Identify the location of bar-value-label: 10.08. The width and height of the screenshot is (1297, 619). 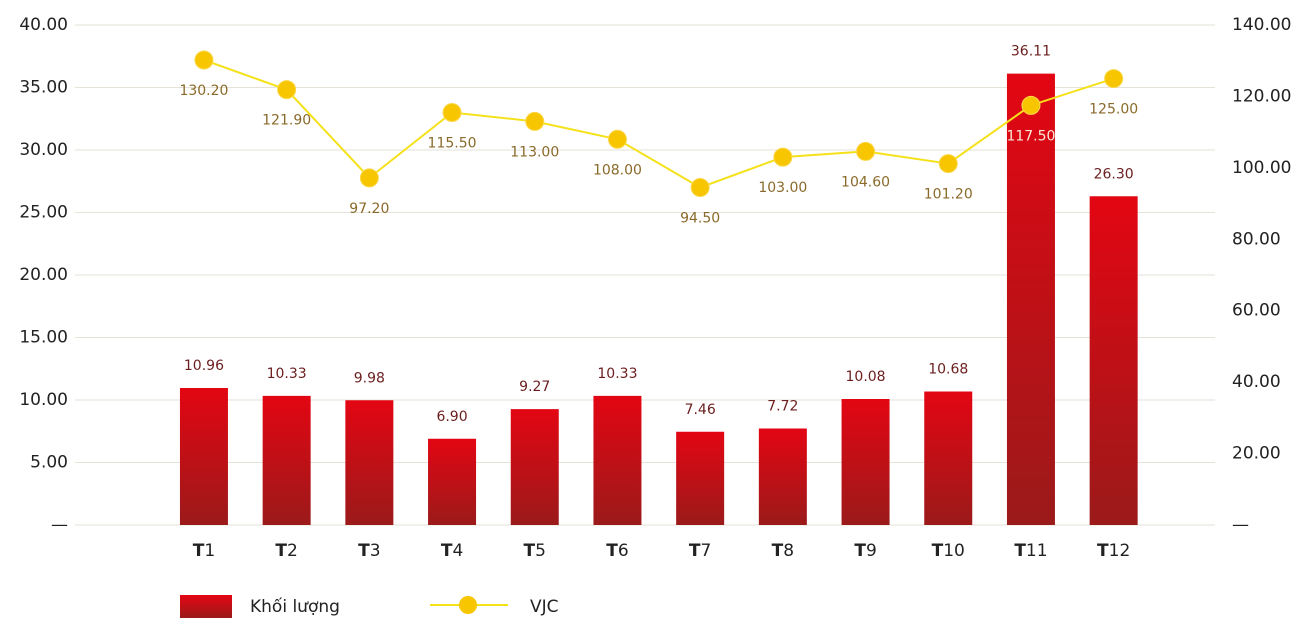
(866, 377).